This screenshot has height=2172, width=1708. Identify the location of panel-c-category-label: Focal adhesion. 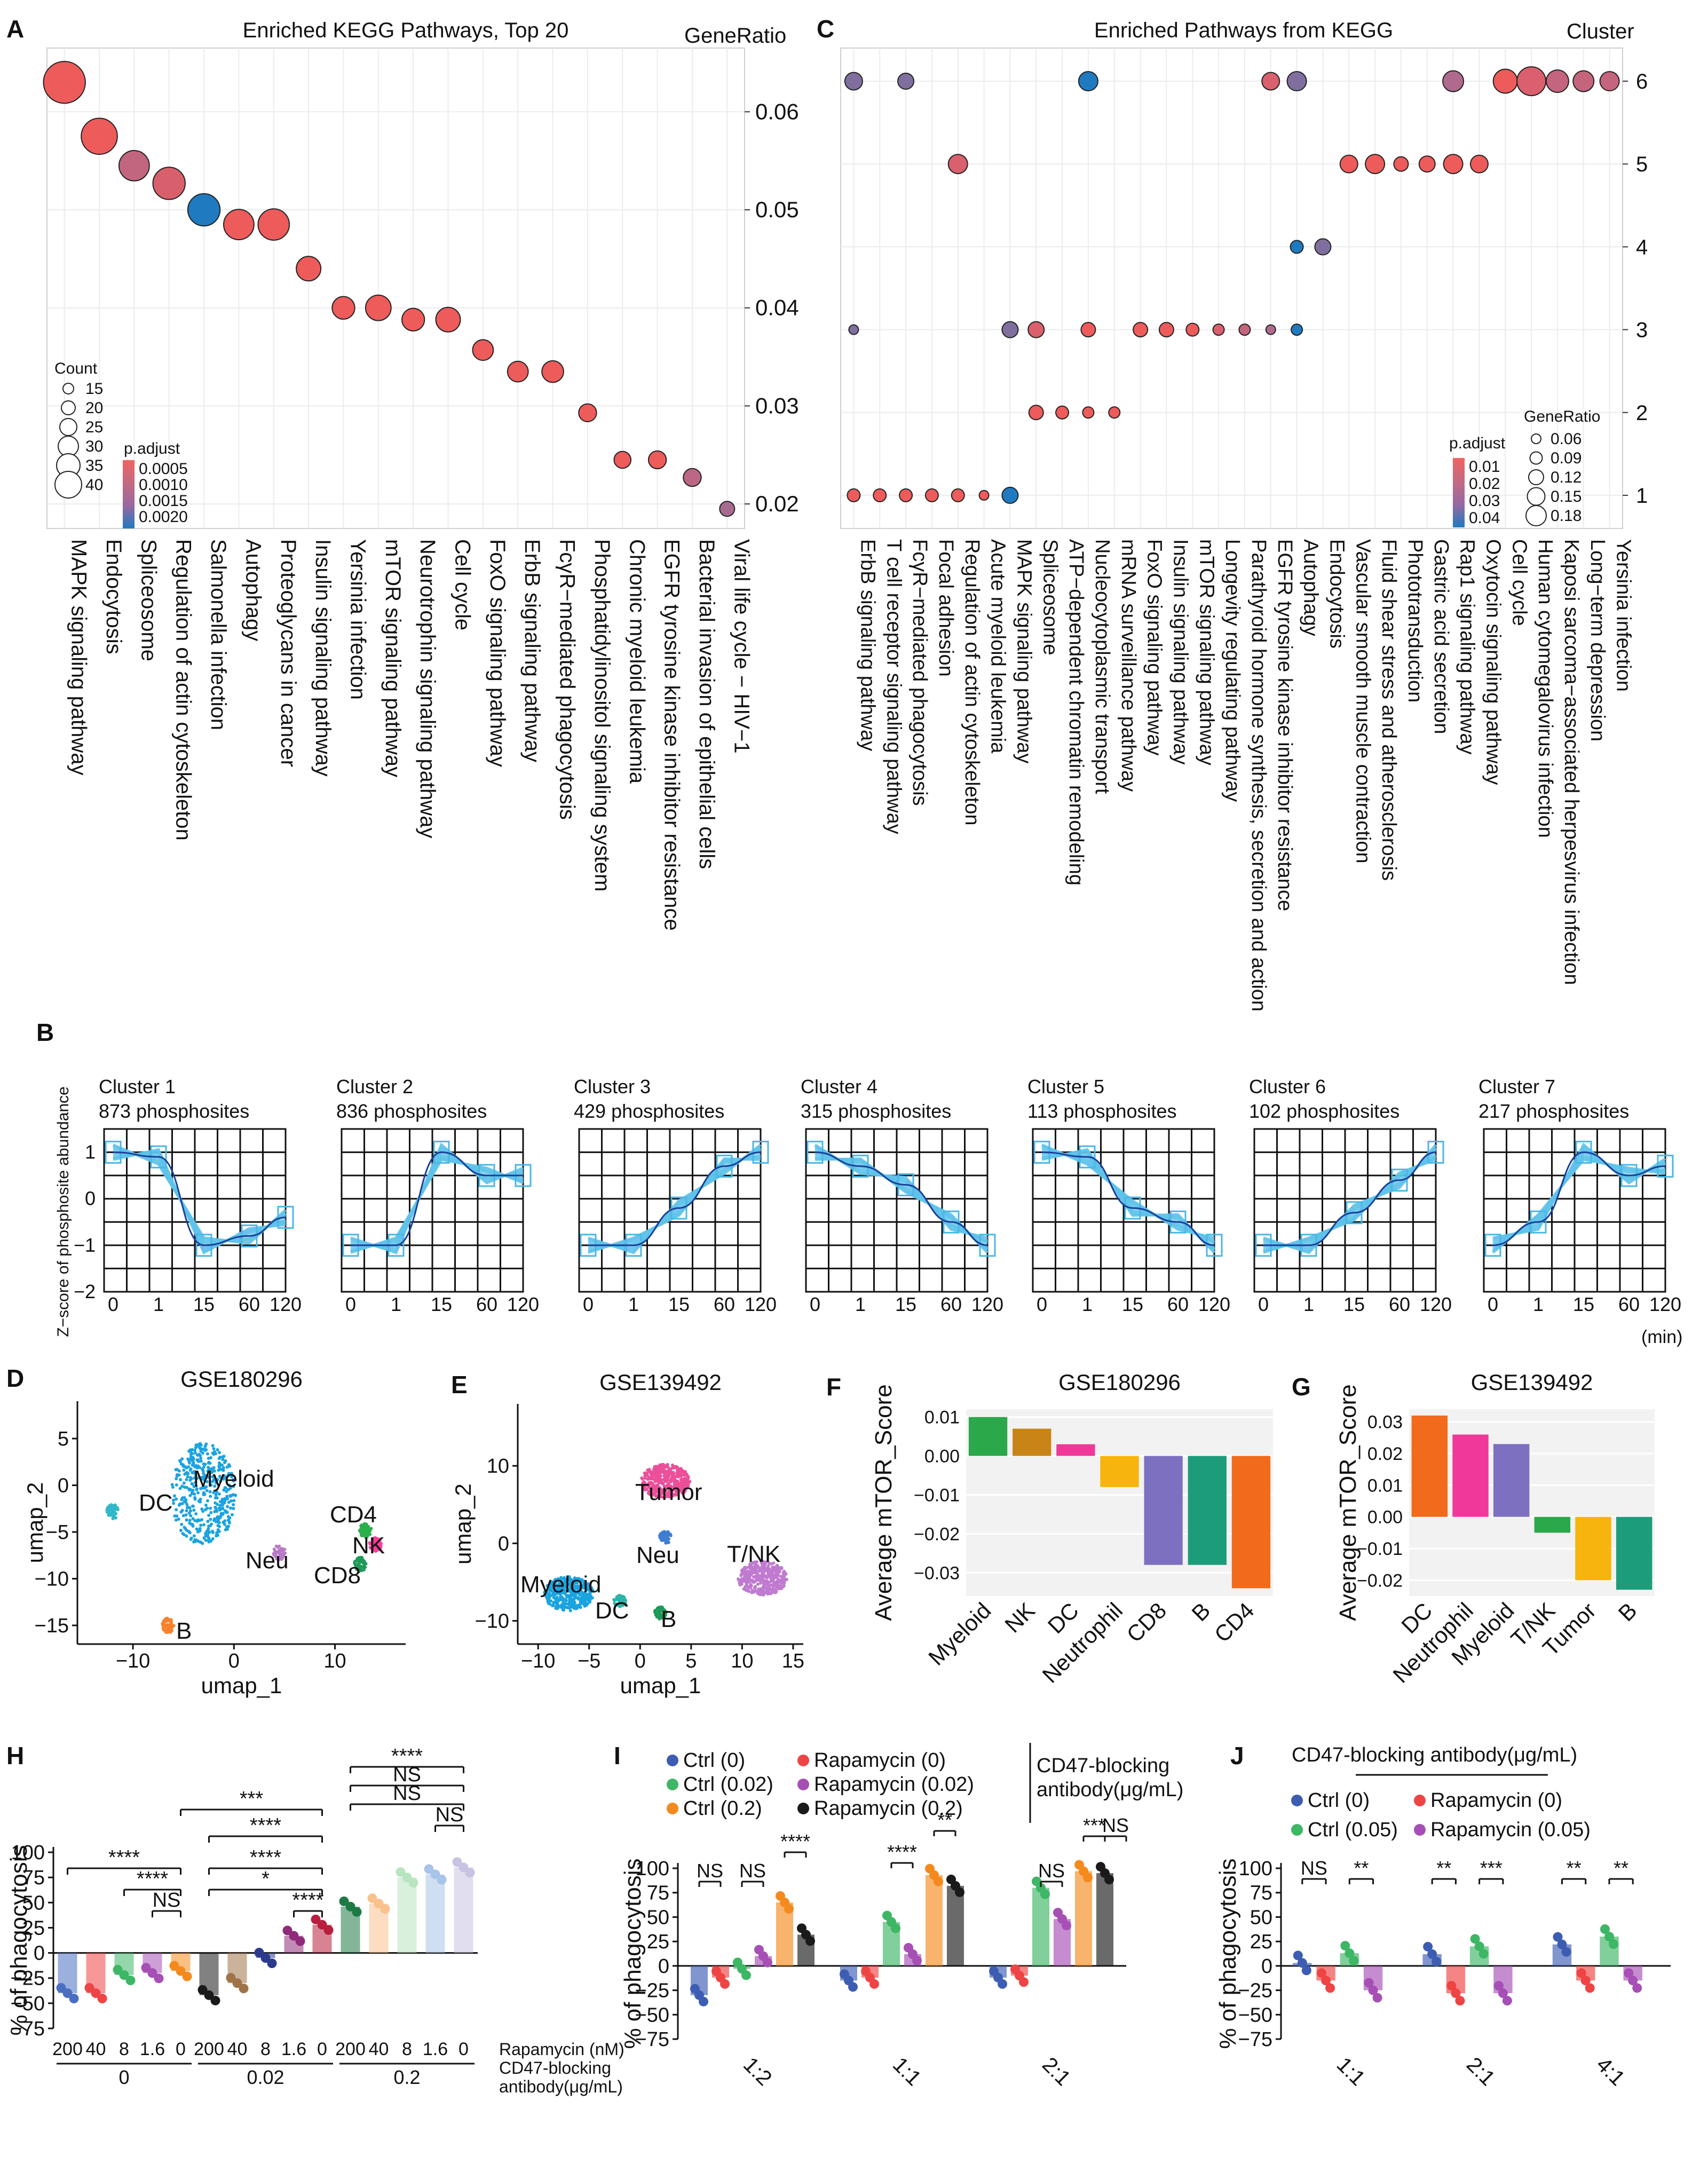
(946, 608).